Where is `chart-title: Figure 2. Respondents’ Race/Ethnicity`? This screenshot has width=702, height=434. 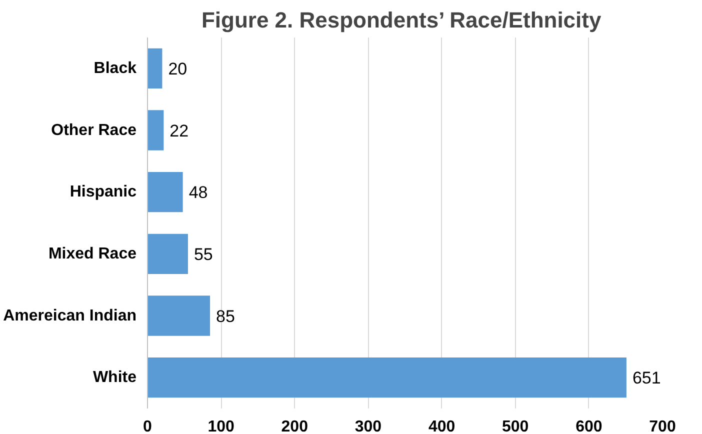 chart-title: Figure 2. Respondents’ Race/Ethnicity is located at coordinates (401, 20).